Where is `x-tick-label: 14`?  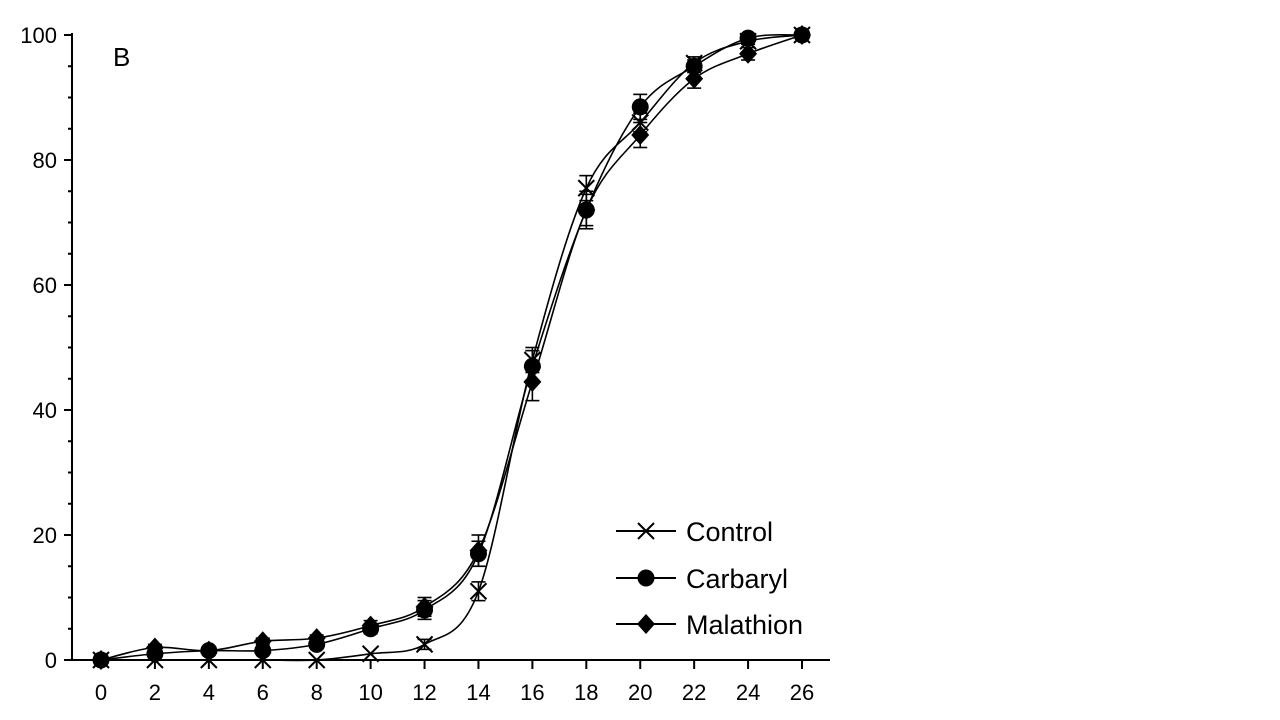 x-tick-label: 14 is located at coordinates (478, 692).